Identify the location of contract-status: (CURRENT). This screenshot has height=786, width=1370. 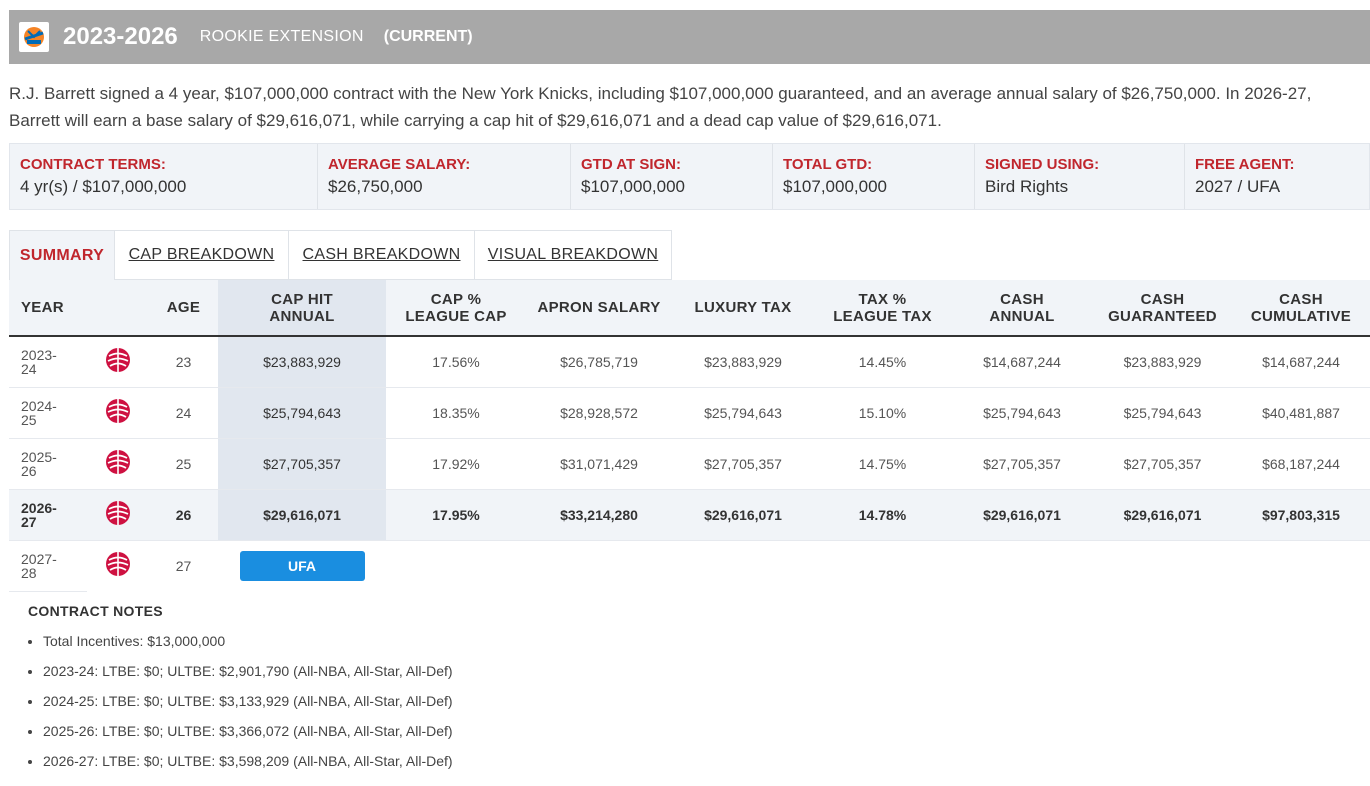
(428, 36).